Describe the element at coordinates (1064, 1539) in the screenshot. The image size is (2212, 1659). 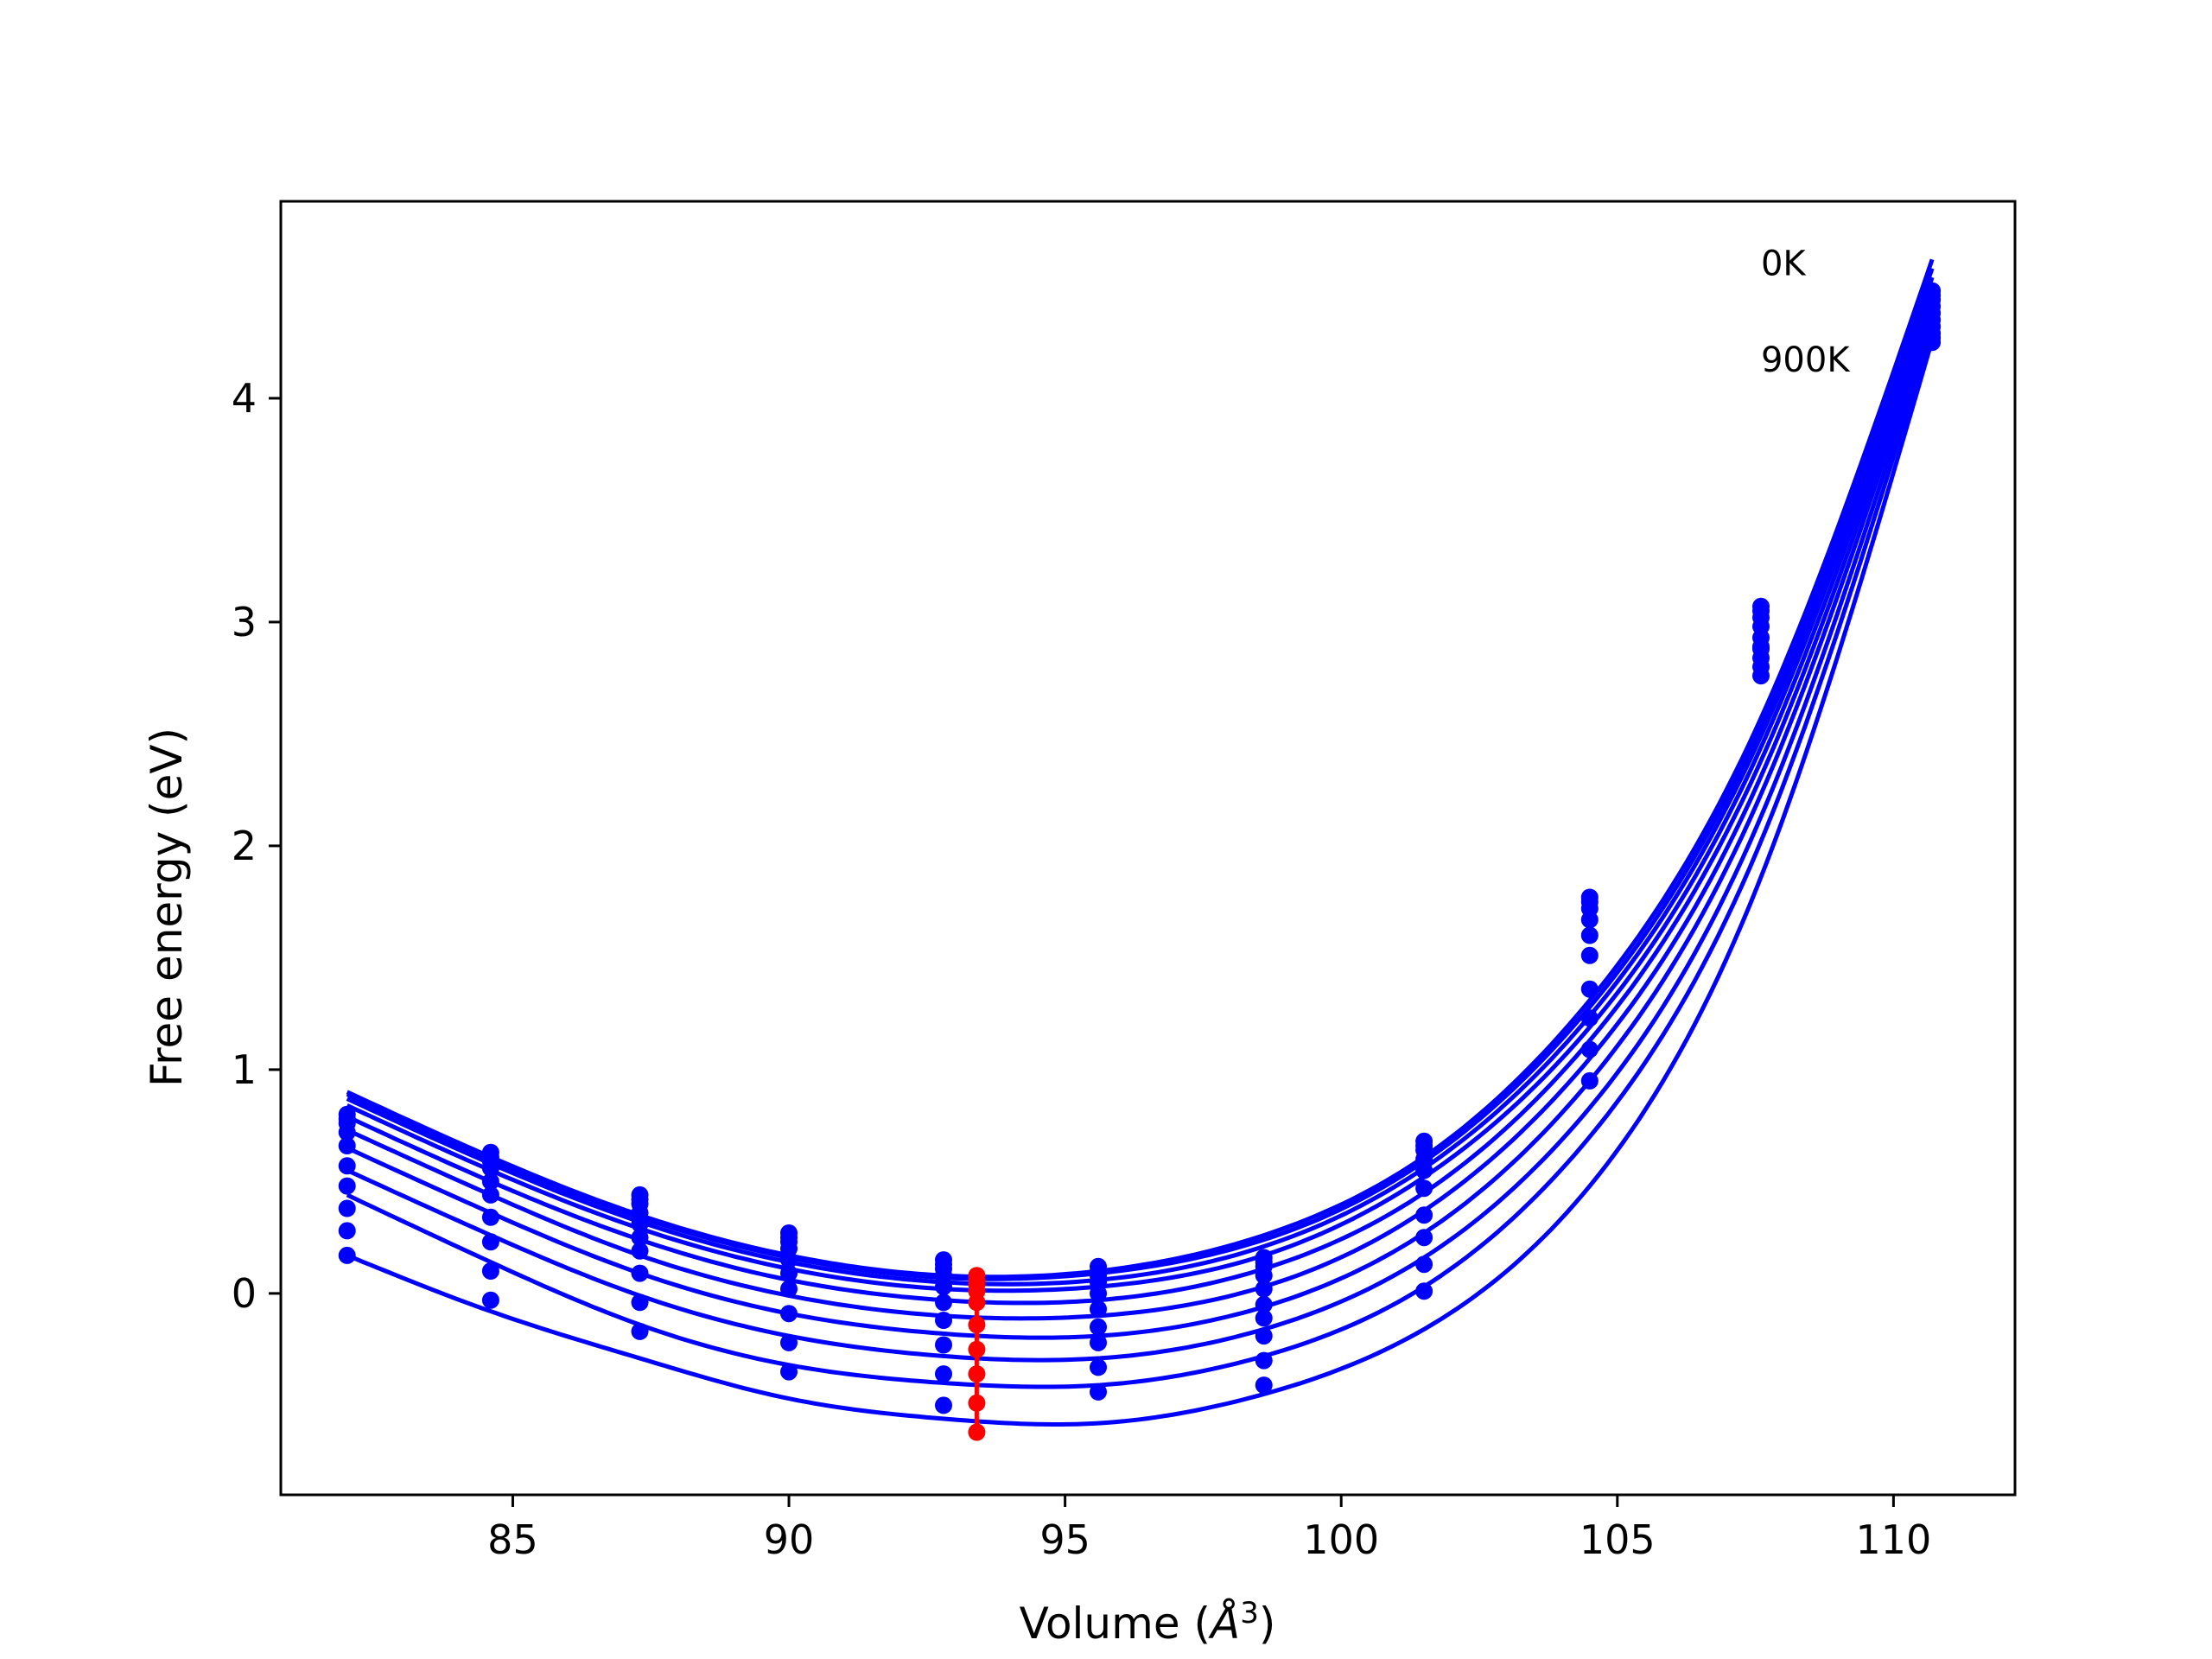
I see `x-tick-label-95: 95` at that location.